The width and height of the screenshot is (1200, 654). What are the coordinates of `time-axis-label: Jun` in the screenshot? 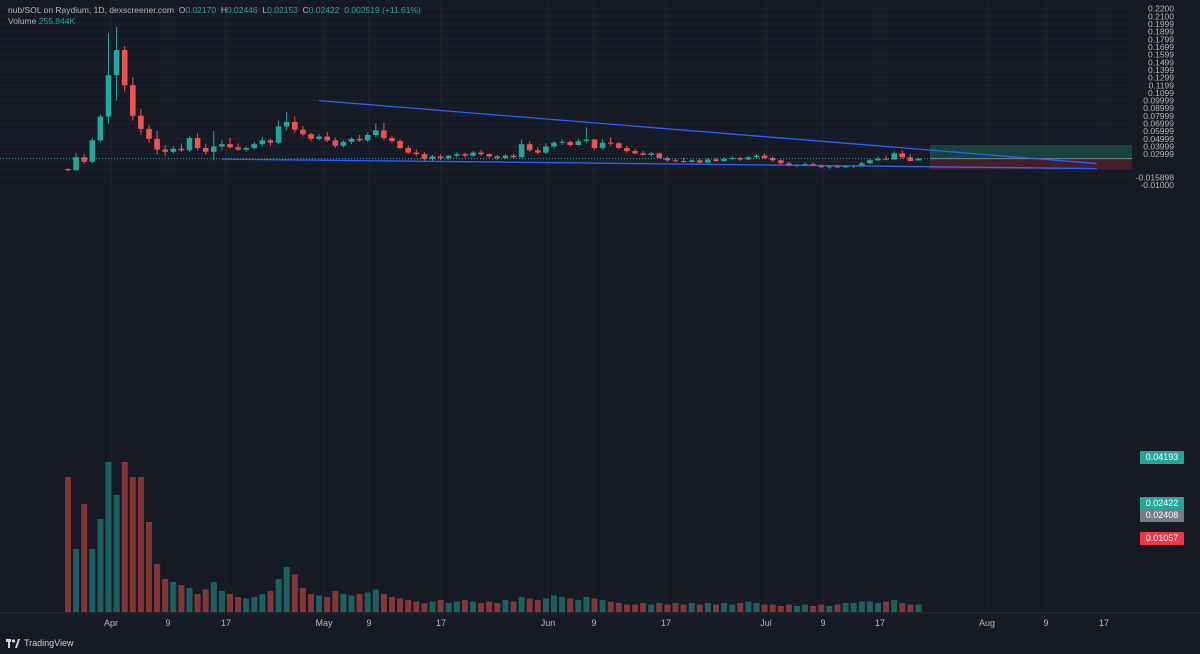 It's located at (548, 623).